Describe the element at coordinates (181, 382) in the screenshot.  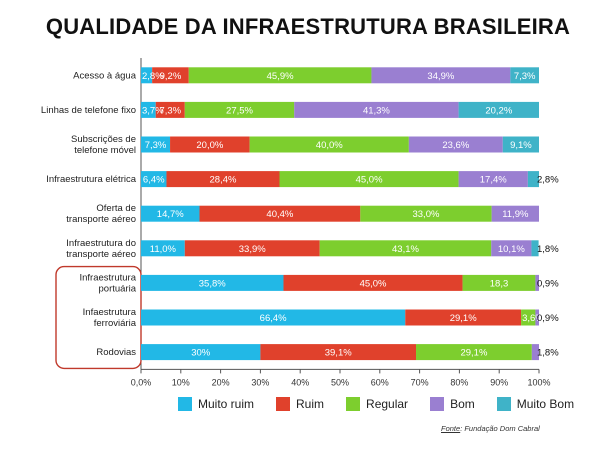
I see `x-tick-label: 10%` at that location.